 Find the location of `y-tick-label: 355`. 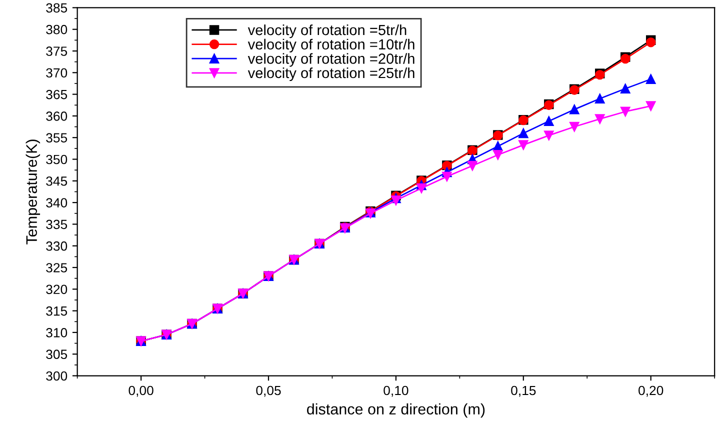

y-tick-label: 355 is located at coordinates (57, 138).